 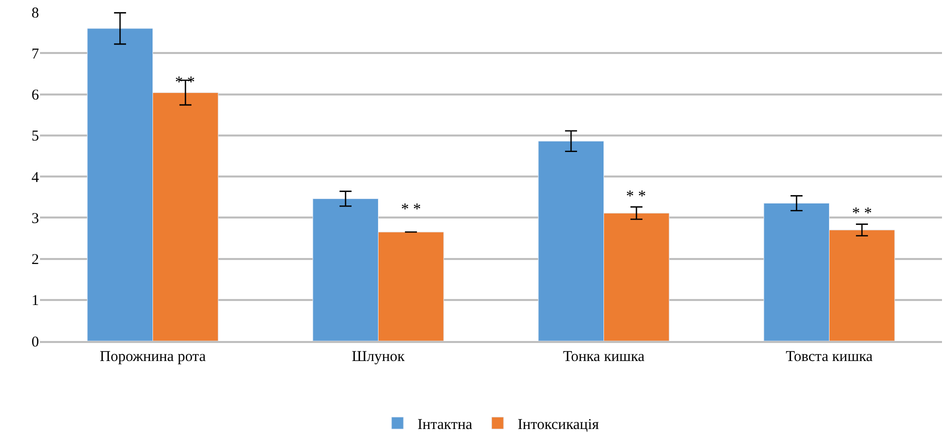 I want to click on y-tick-label: 2, so click(x=35, y=260).